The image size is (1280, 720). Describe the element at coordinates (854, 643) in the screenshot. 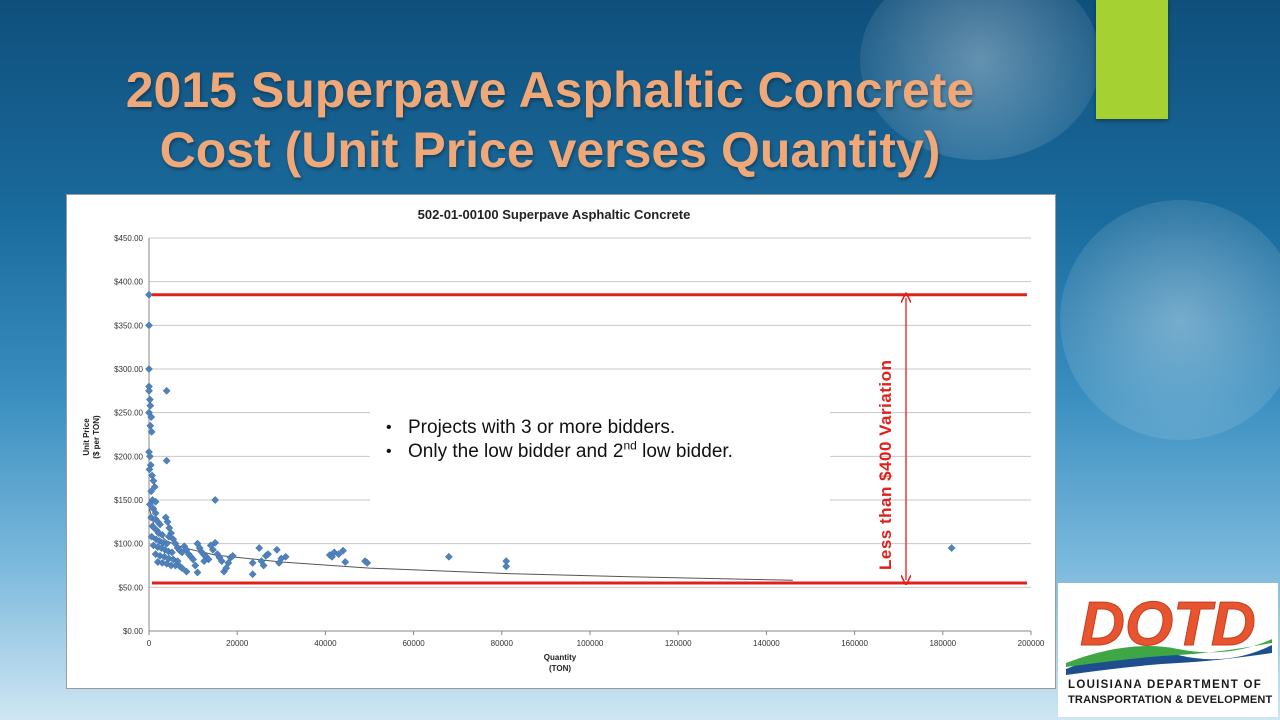

I see `x-tick-label: 160000` at that location.